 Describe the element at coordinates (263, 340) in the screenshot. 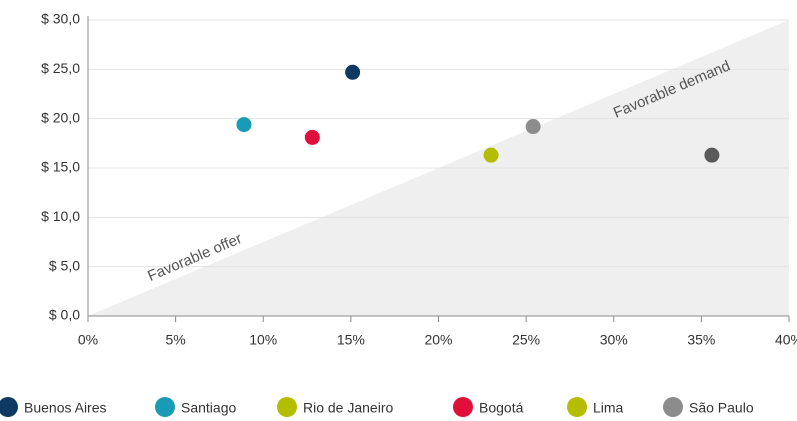

I see `x-tick-label: 10%` at that location.